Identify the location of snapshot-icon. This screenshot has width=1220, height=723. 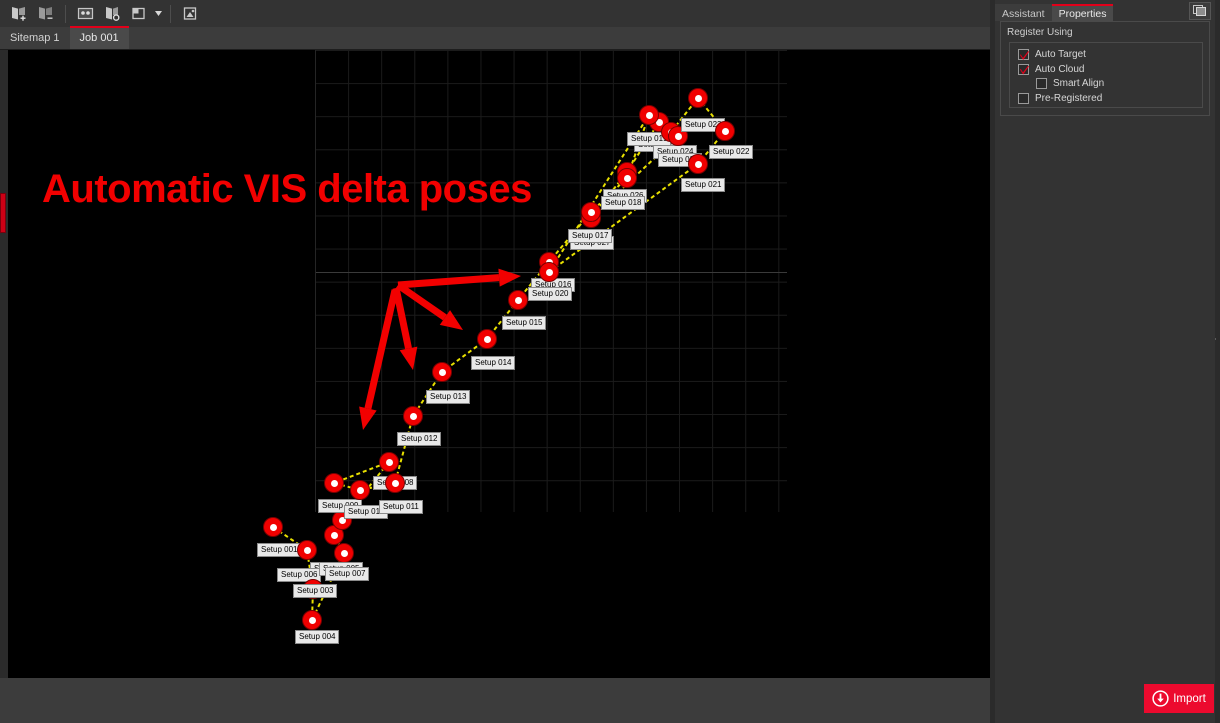
(190, 13).